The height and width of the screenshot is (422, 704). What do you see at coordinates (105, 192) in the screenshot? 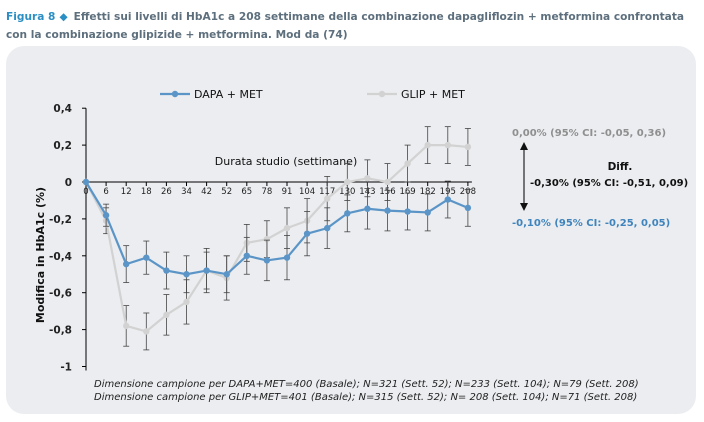
I see `x-tick-label: 6` at bounding box center [105, 192].